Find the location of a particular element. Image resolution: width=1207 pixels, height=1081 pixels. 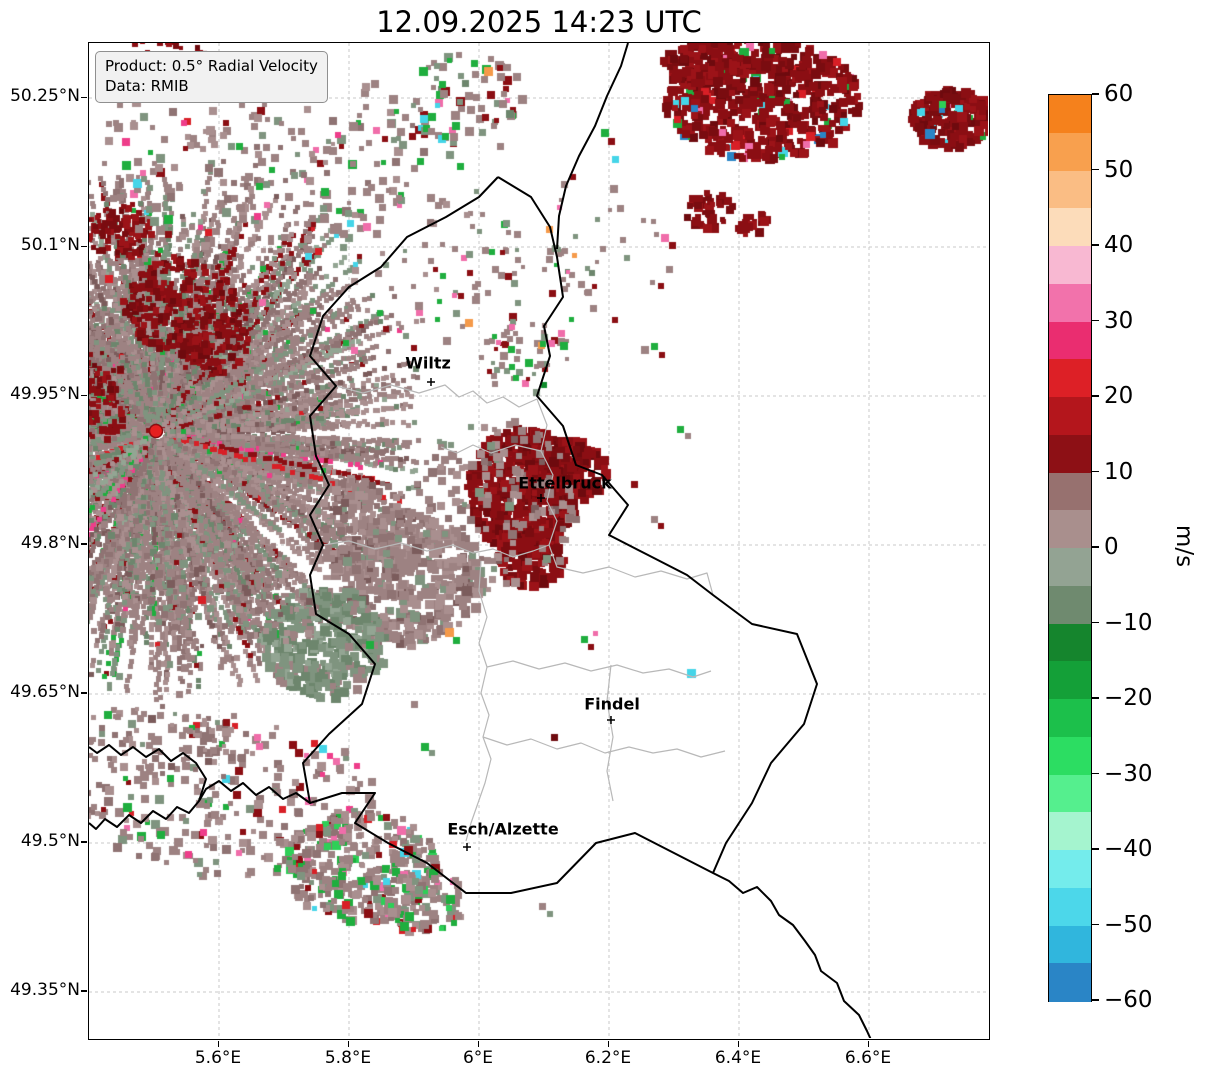

belgium-germany-border is located at coordinates (592, 146).